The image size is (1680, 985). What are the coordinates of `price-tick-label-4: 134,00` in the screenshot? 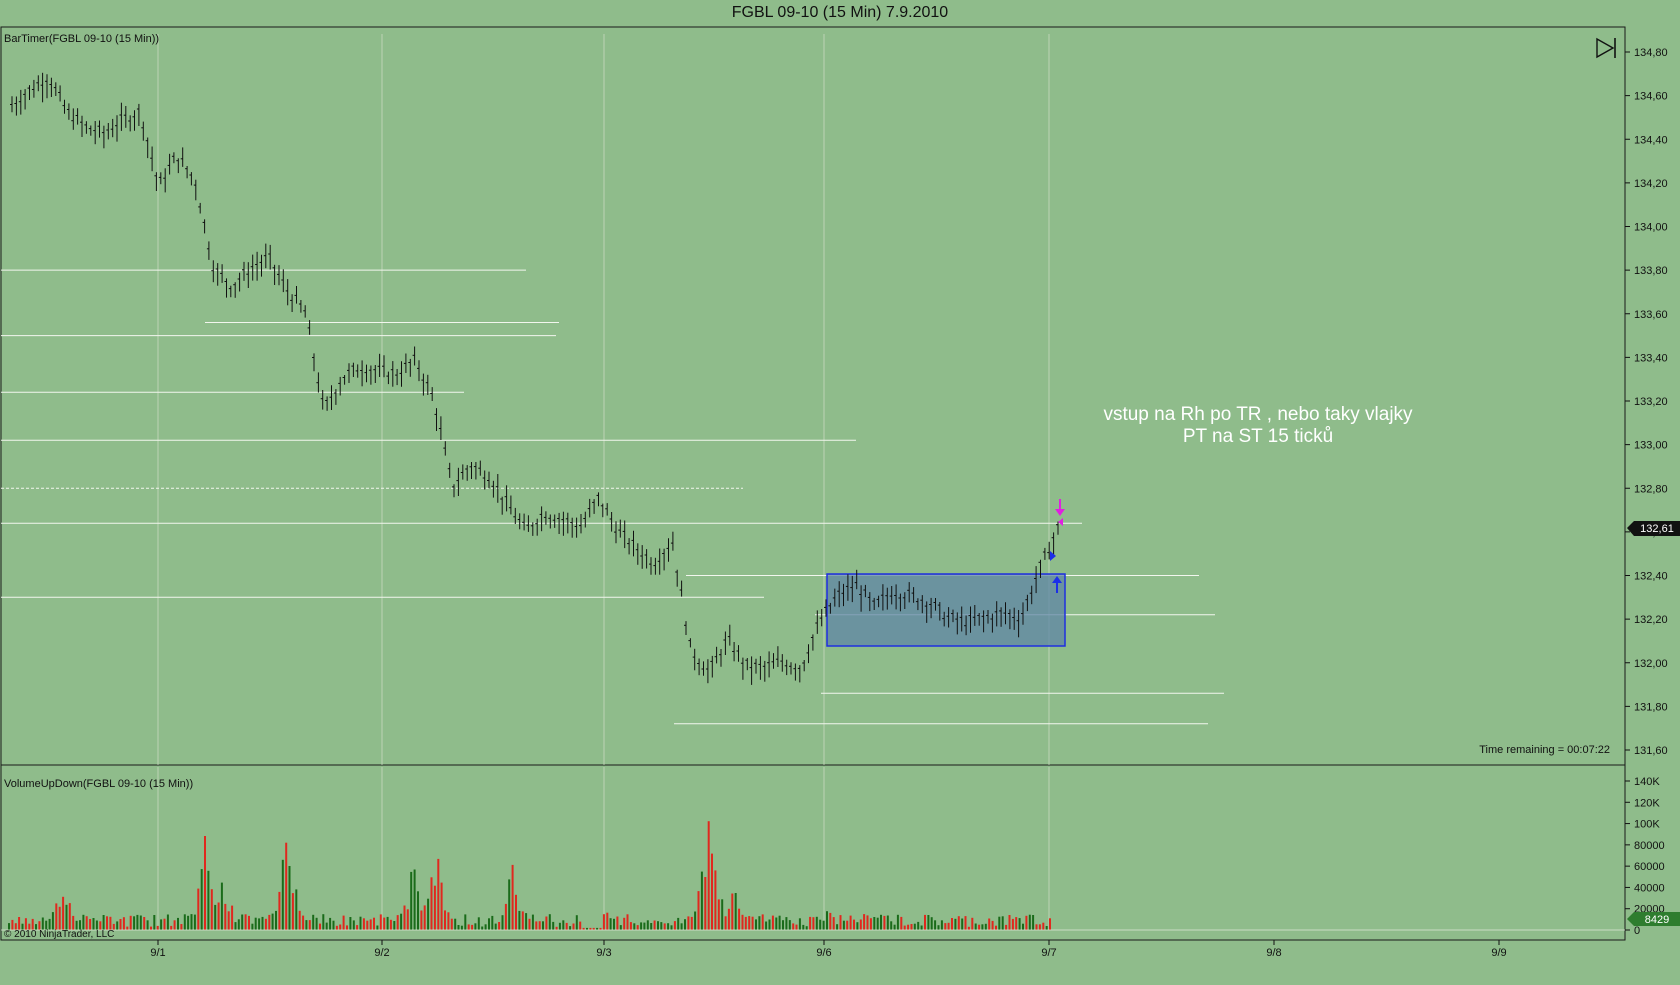 It's located at (1651, 228).